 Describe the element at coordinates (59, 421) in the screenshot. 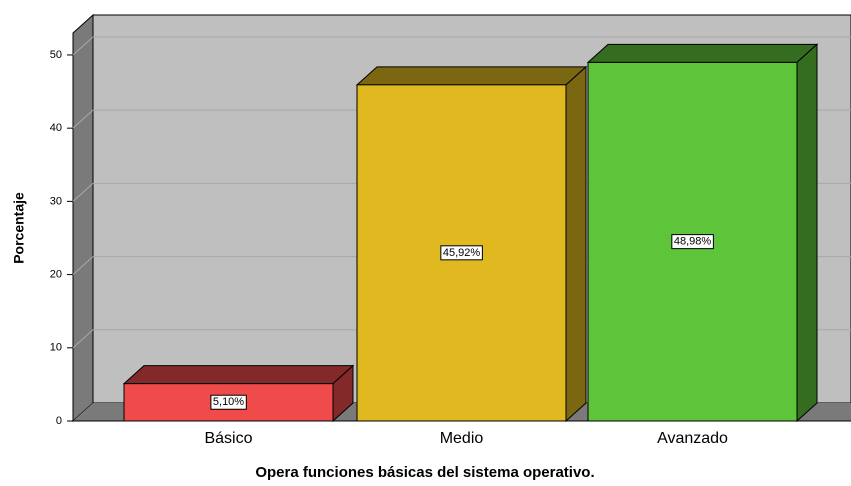

I see `y-tick-label: 0` at that location.